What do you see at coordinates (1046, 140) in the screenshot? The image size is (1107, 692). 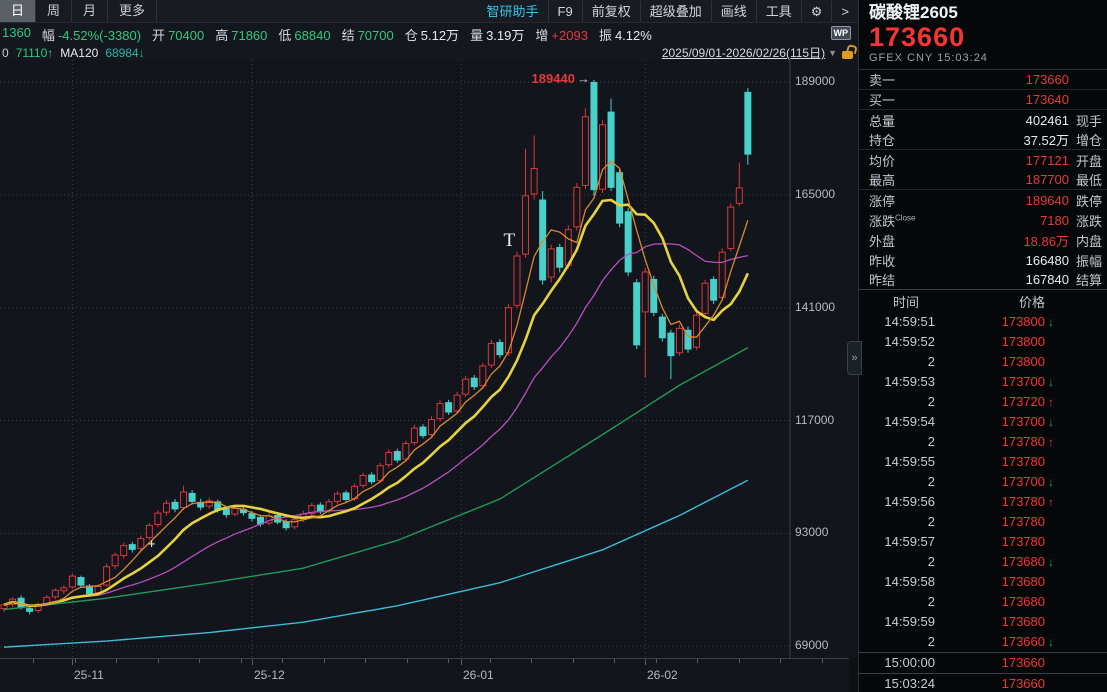 I see `quote-row-value: 37.52万` at bounding box center [1046, 140].